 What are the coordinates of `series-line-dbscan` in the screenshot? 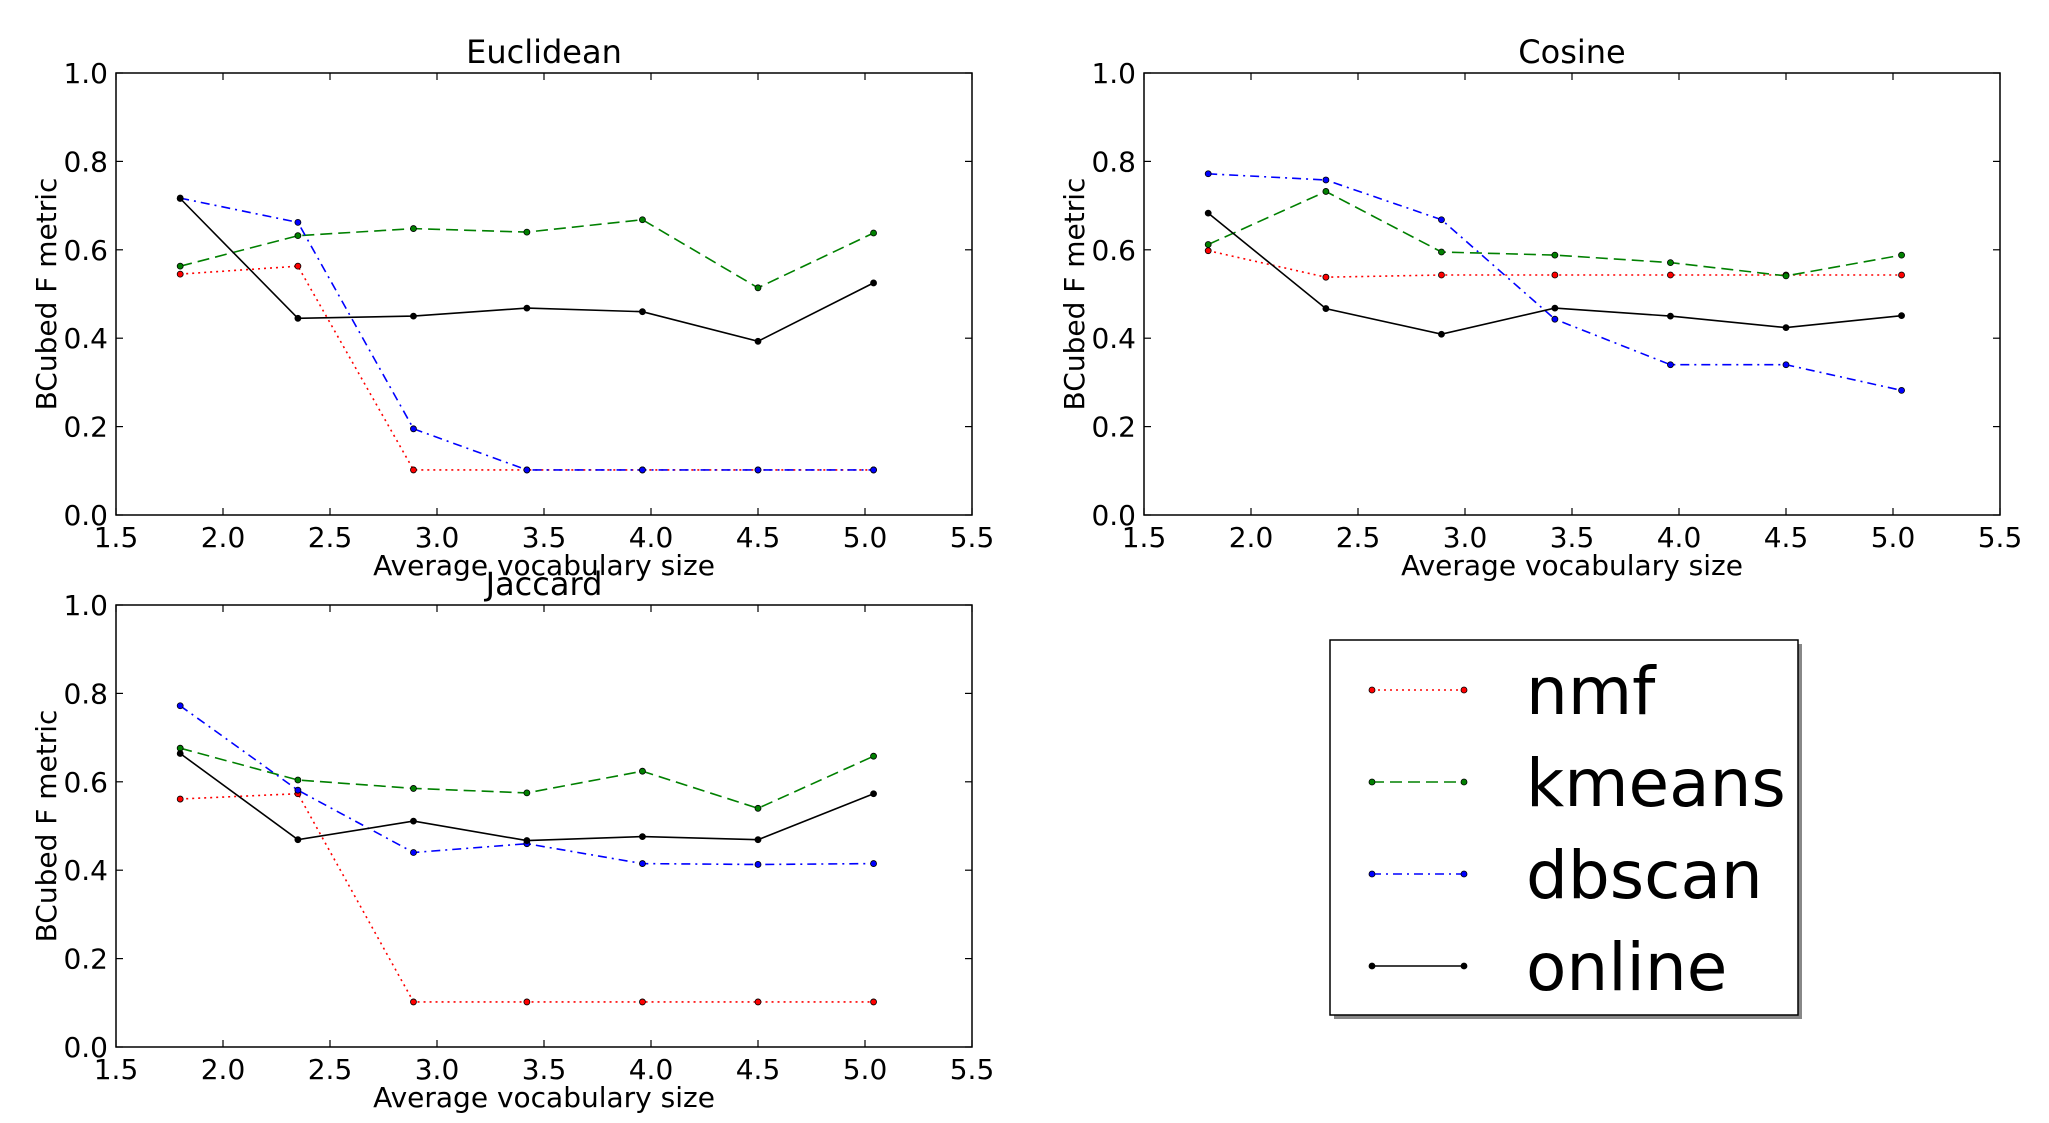 It's located at (527, 334).